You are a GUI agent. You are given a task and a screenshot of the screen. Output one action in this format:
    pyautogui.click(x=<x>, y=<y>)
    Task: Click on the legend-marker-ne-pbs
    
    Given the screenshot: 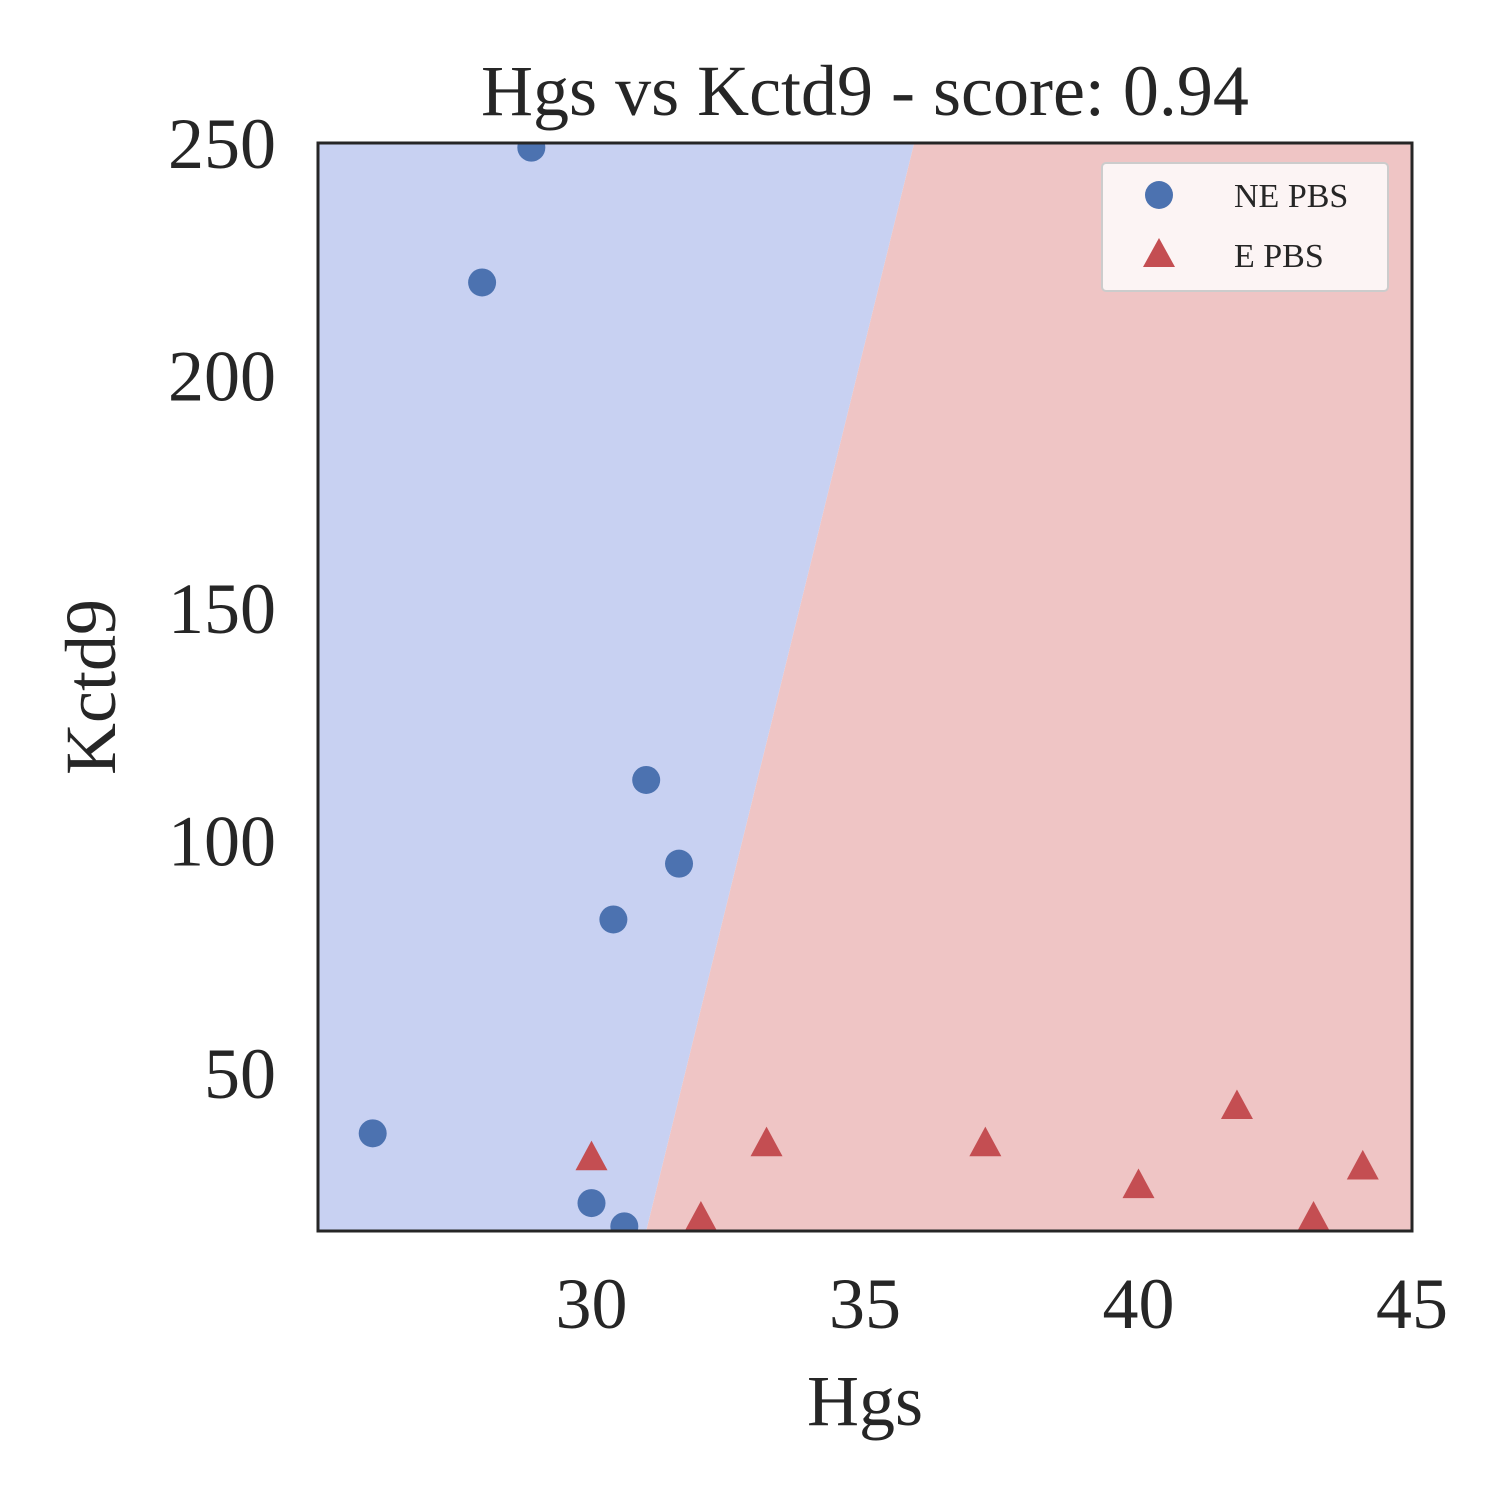 What is the action you would take?
    pyautogui.click(x=1159, y=195)
    